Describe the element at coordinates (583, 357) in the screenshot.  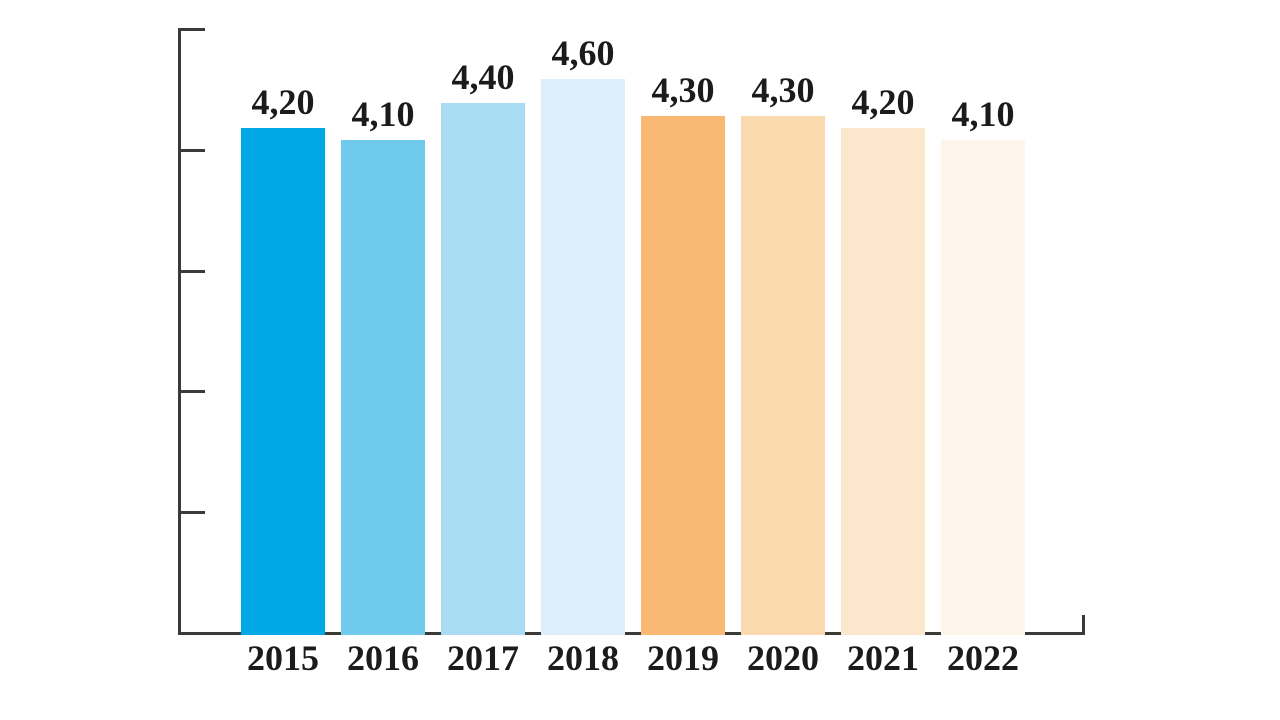
I see `bar-2018` at that location.